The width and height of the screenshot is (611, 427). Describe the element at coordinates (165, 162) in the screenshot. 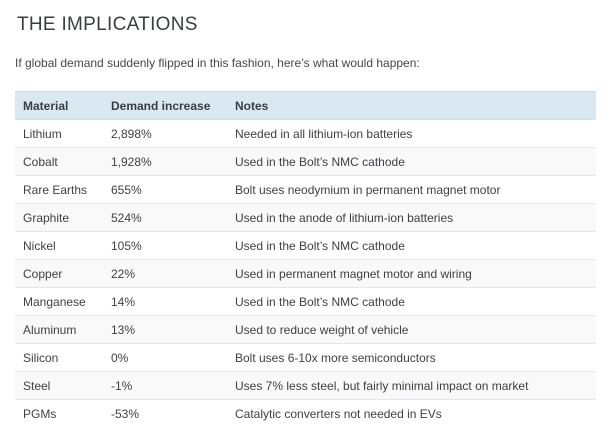

I see `demand-increase-cell: 1,928%` at that location.